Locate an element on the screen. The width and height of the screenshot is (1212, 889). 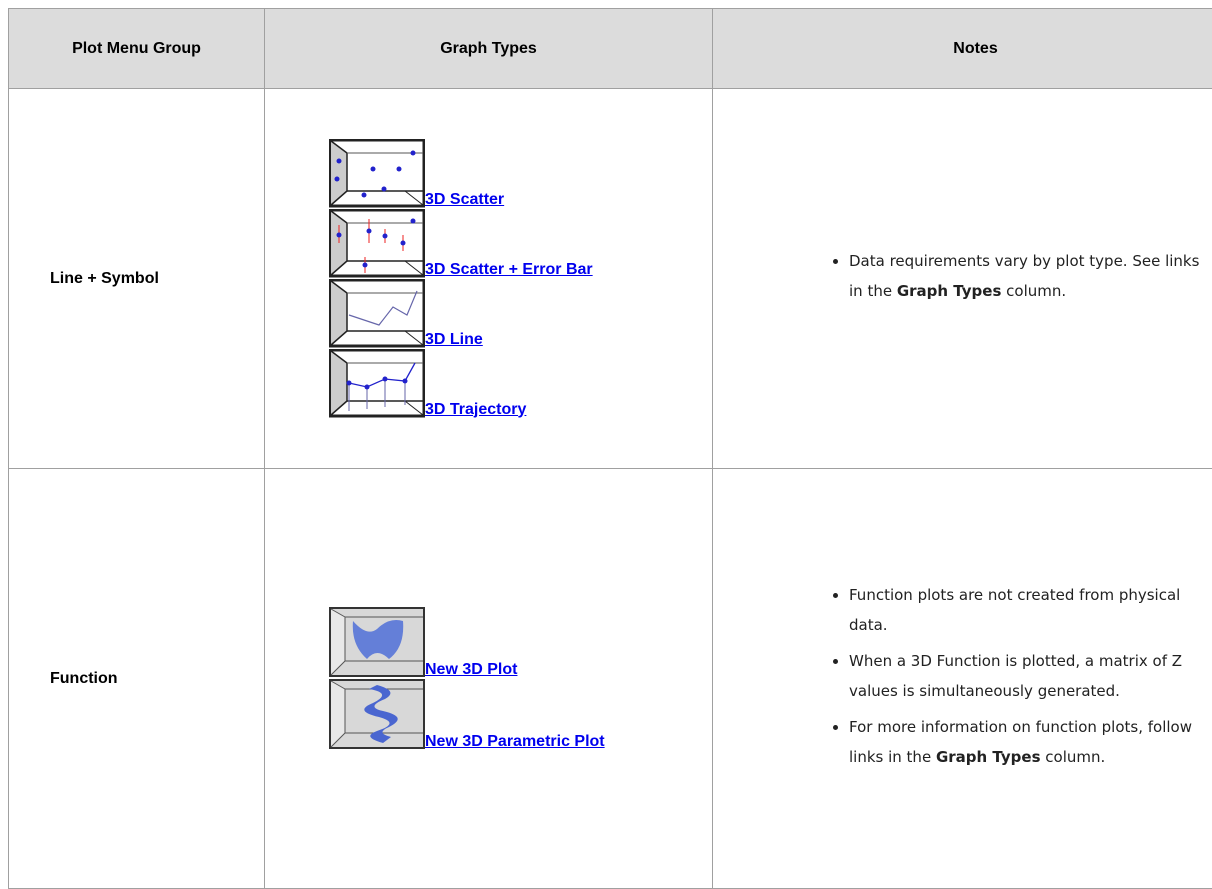
header-cell: Notes is located at coordinates (962, 49).